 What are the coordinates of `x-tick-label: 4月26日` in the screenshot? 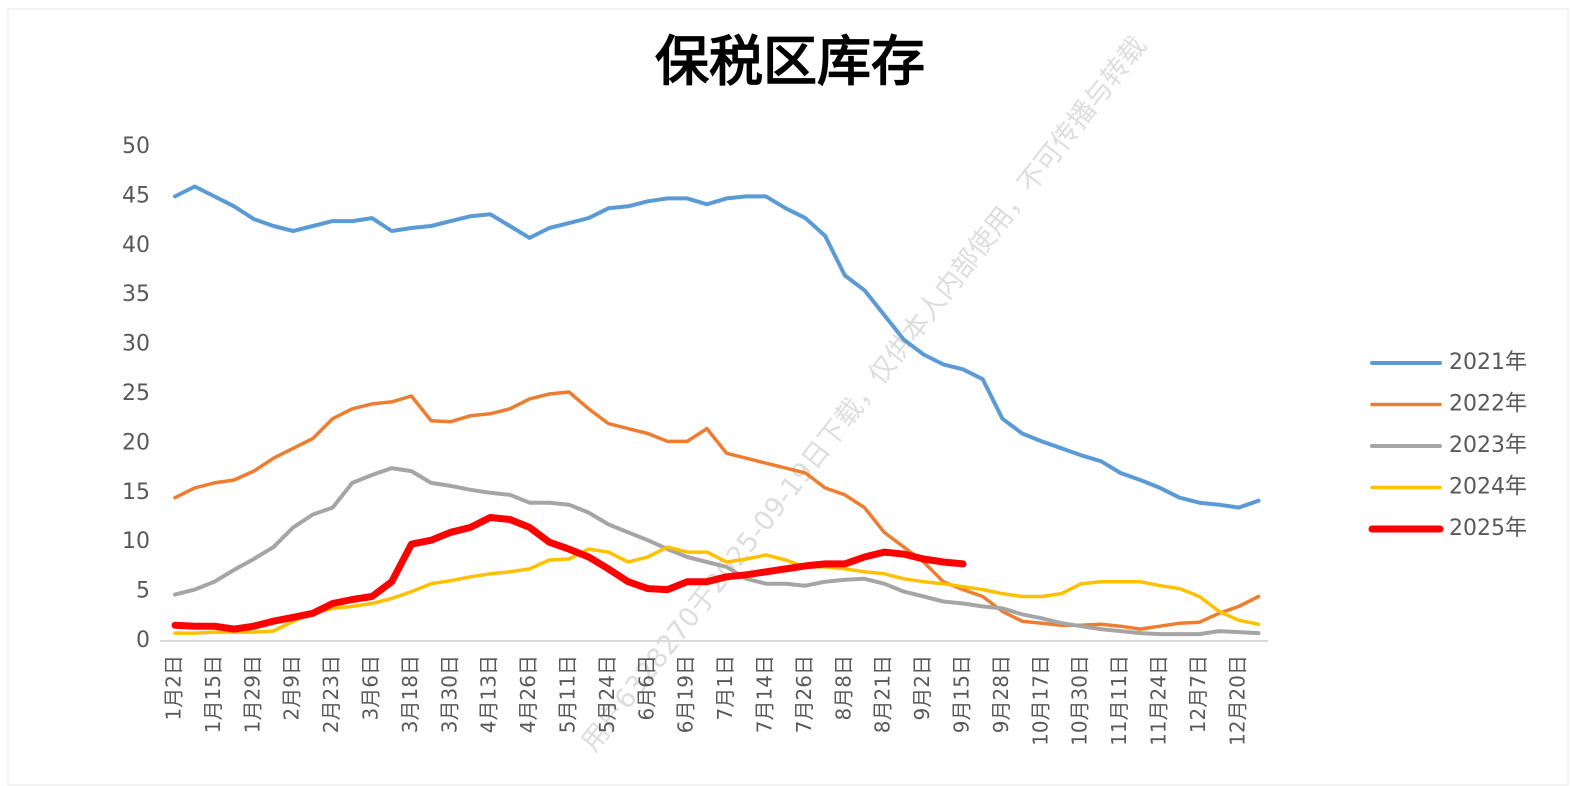 It's located at (528, 694).